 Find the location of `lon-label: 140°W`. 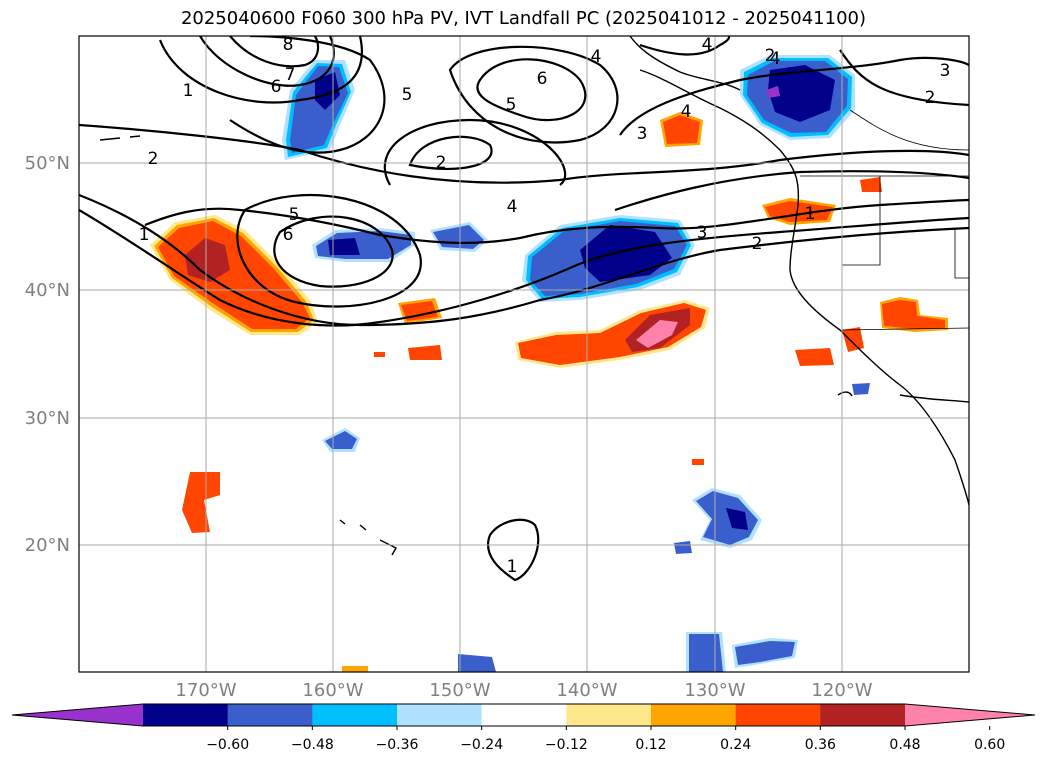

lon-label: 140°W is located at coordinates (586, 690).